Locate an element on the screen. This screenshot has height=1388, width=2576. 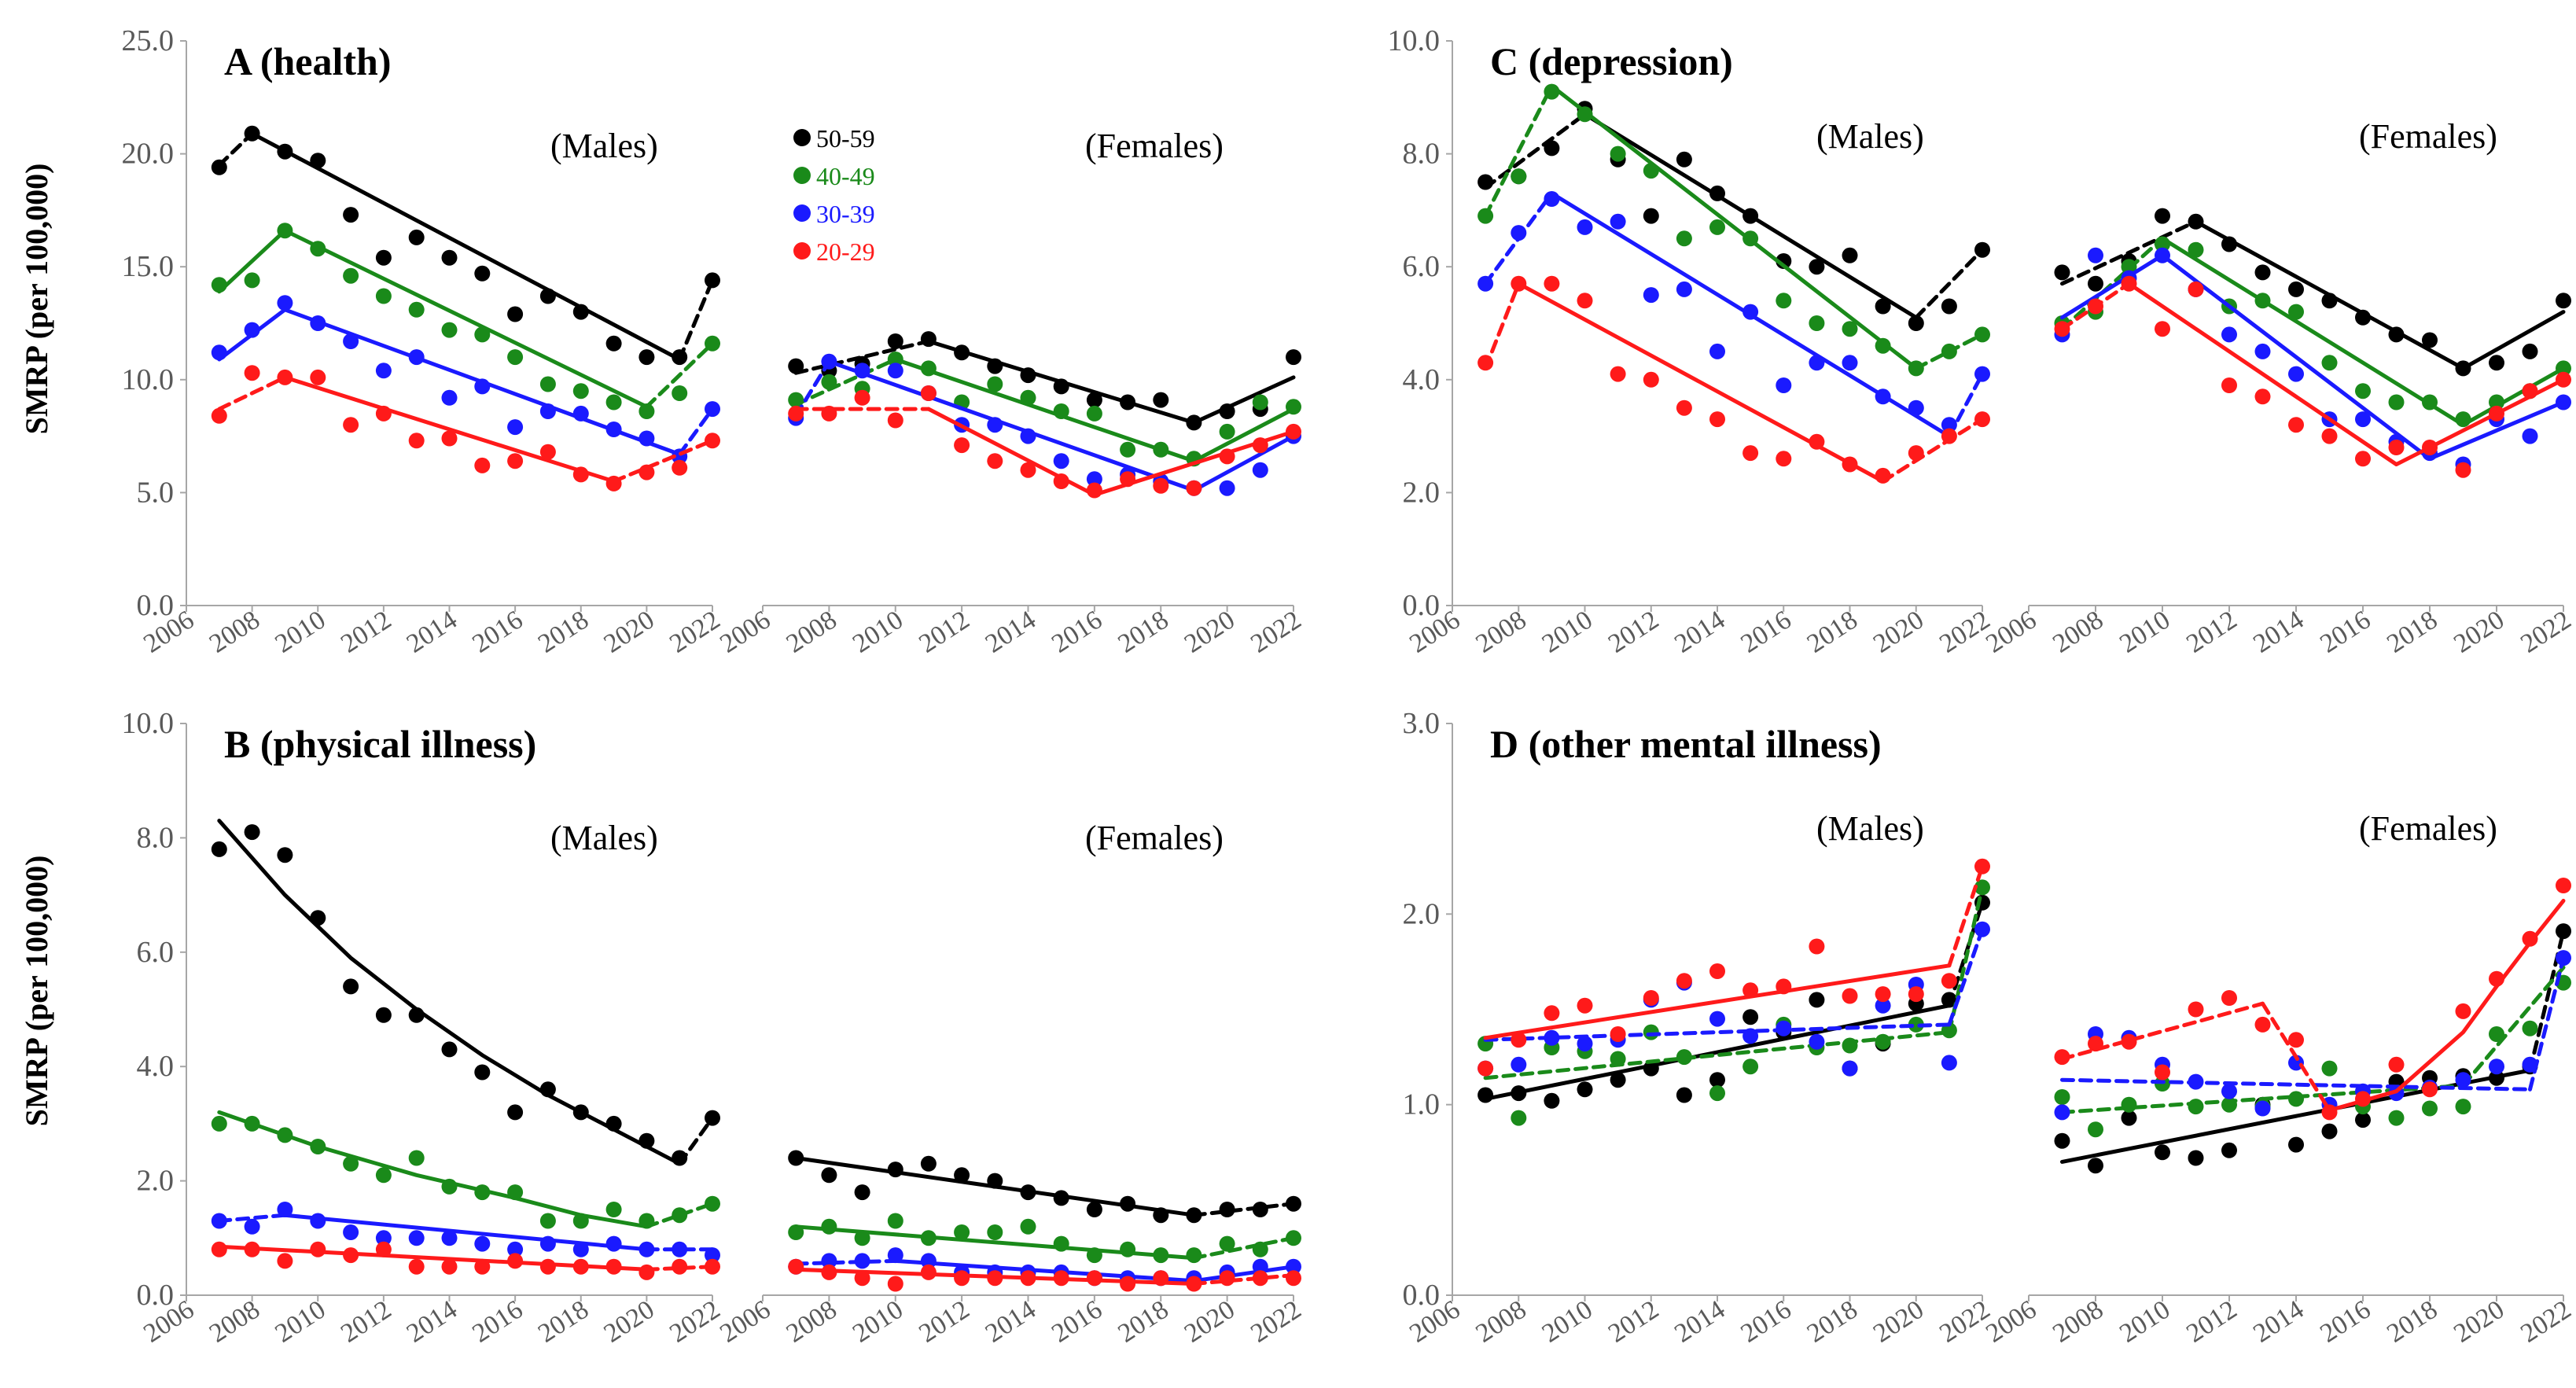
y-tick-label: 0.0 is located at coordinates (1422, 605).